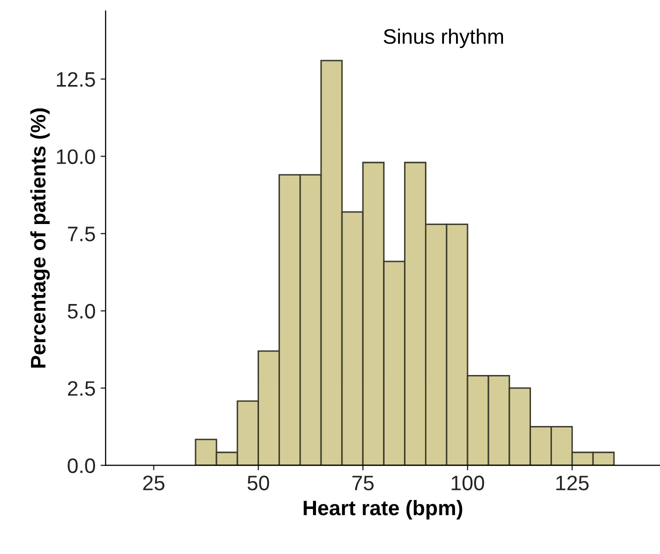 This screenshot has height=554, width=660. What do you see at coordinates (82, 311) in the screenshot?
I see `y-tick-label: 5.0` at bounding box center [82, 311].